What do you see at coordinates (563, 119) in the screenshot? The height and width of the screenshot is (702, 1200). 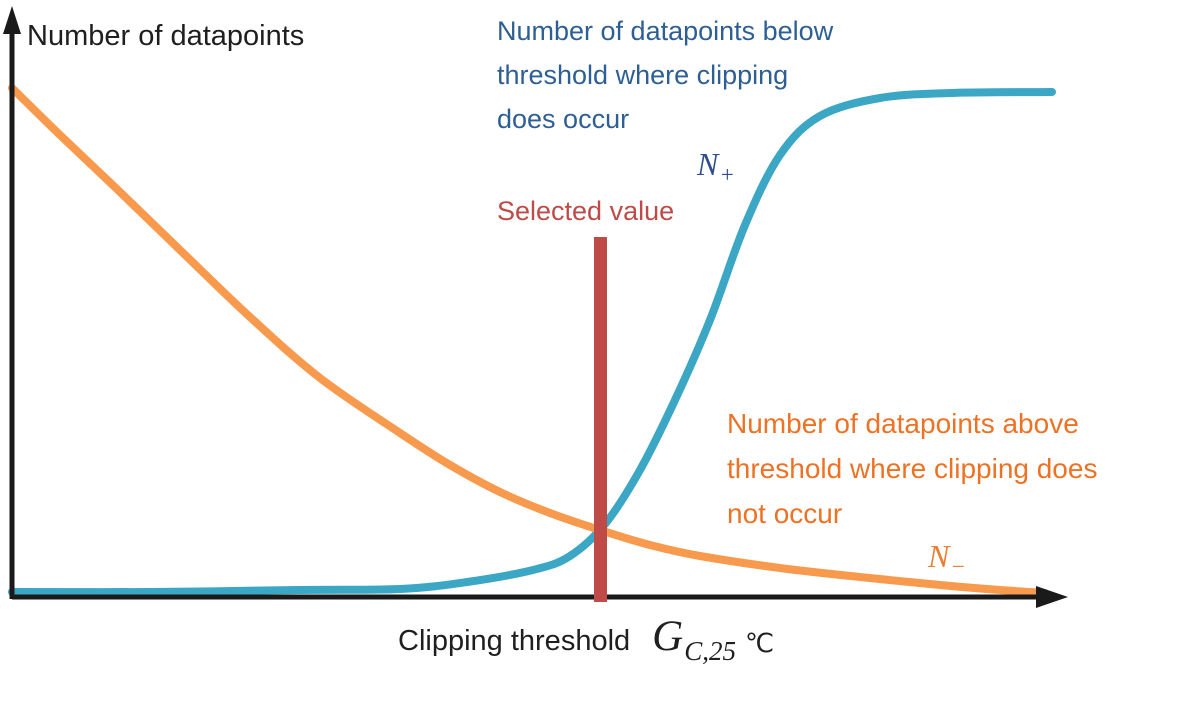 I see `n-plus-annotation-line3: does occur` at bounding box center [563, 119].